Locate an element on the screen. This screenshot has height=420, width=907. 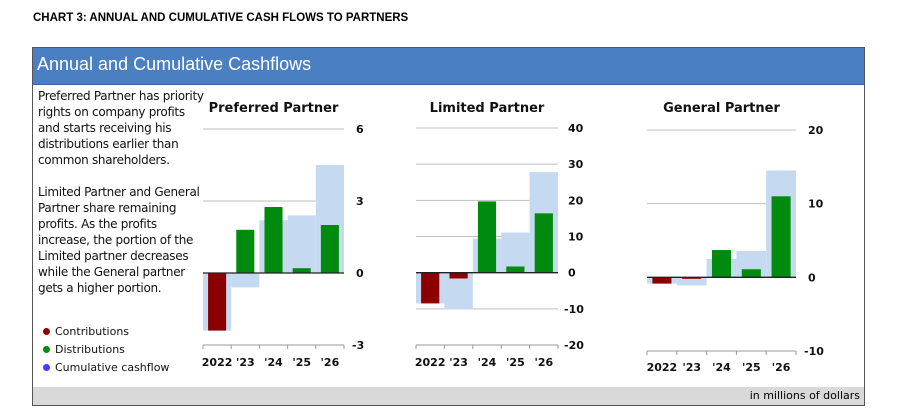
legend-label: Contributions is located at coordinates (92, 331).